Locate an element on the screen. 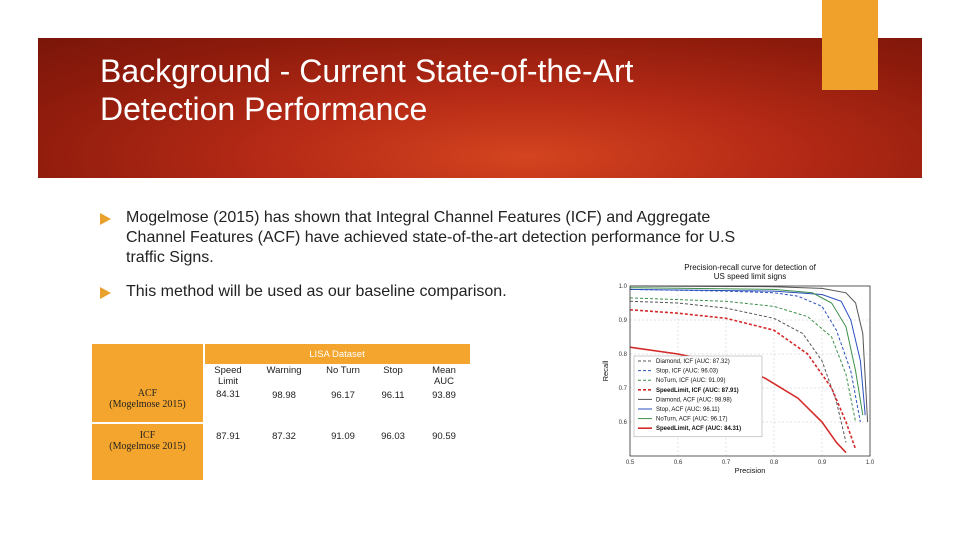  x-tick-label: 0.9 is located at coordinates (822, 463).